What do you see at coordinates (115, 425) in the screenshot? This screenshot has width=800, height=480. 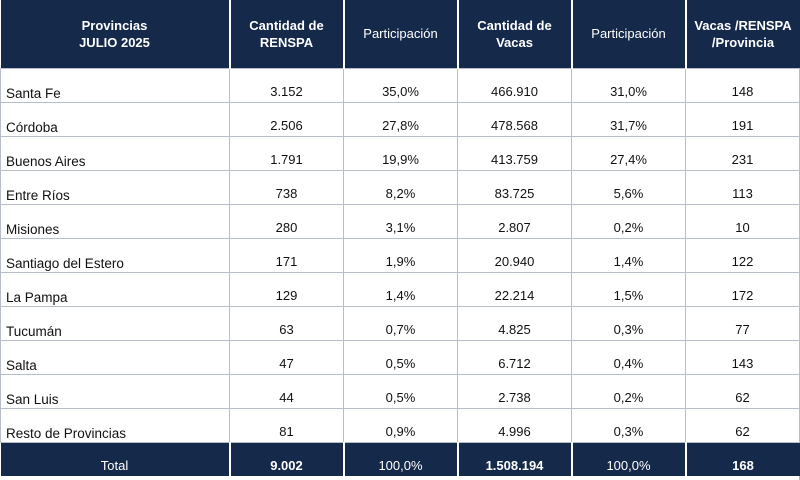 I see `cell-provincia: Resto de Provincias` at bounding box center [115, 425].